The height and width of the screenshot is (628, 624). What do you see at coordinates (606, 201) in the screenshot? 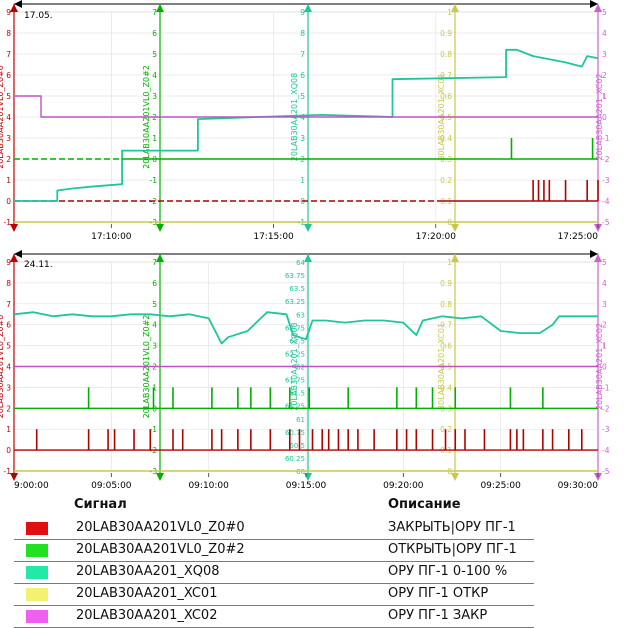
I see `axis-tick-label: -4` at bounding box center [606, 201].